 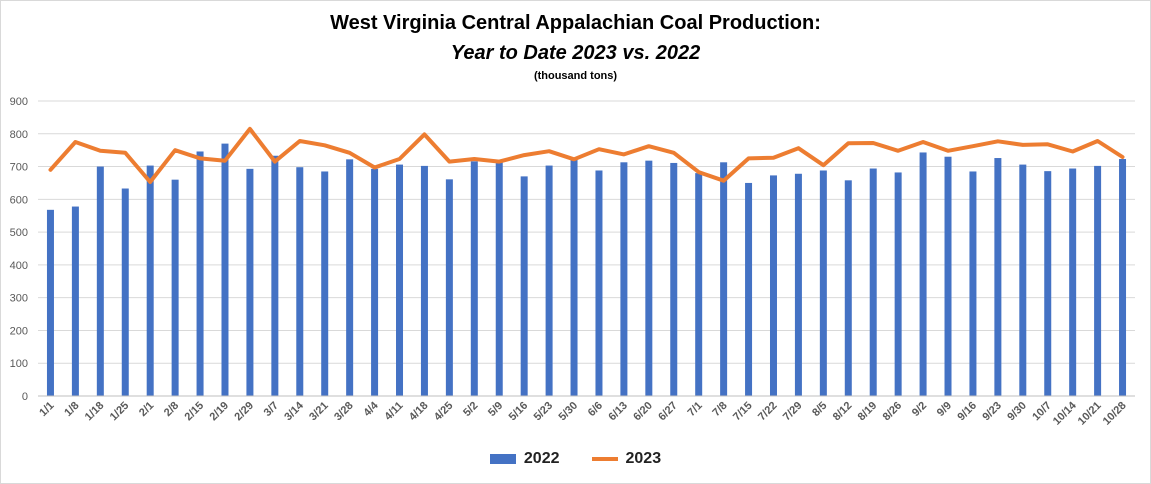 What do you see at coordinates (19, 102) in the screenshot?
I see `y-tick-label: 900` at bounding box center [19, 102].